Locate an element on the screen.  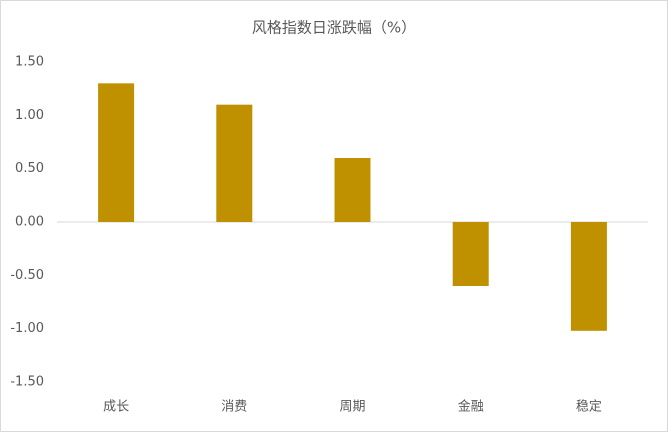
y-tick-label: 0.00 is located at coordinates (29, 222).